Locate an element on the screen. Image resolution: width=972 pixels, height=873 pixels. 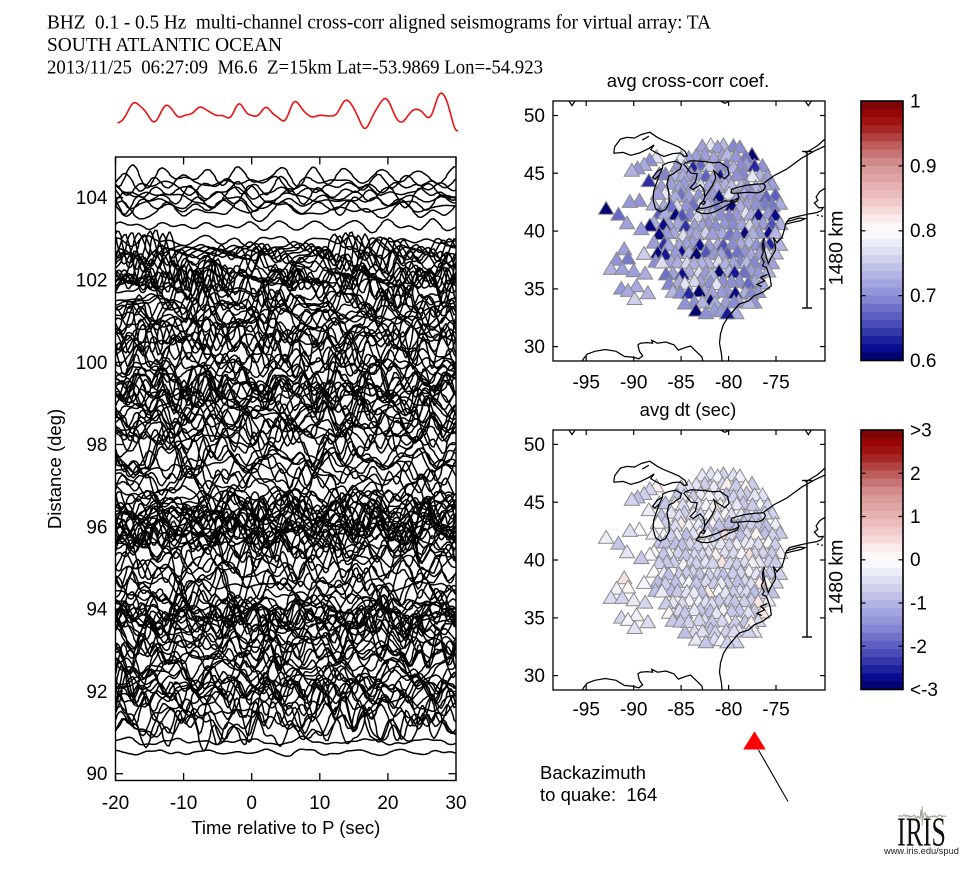
svg-text: avg dt (sec) is located at coordinates (688, 409).